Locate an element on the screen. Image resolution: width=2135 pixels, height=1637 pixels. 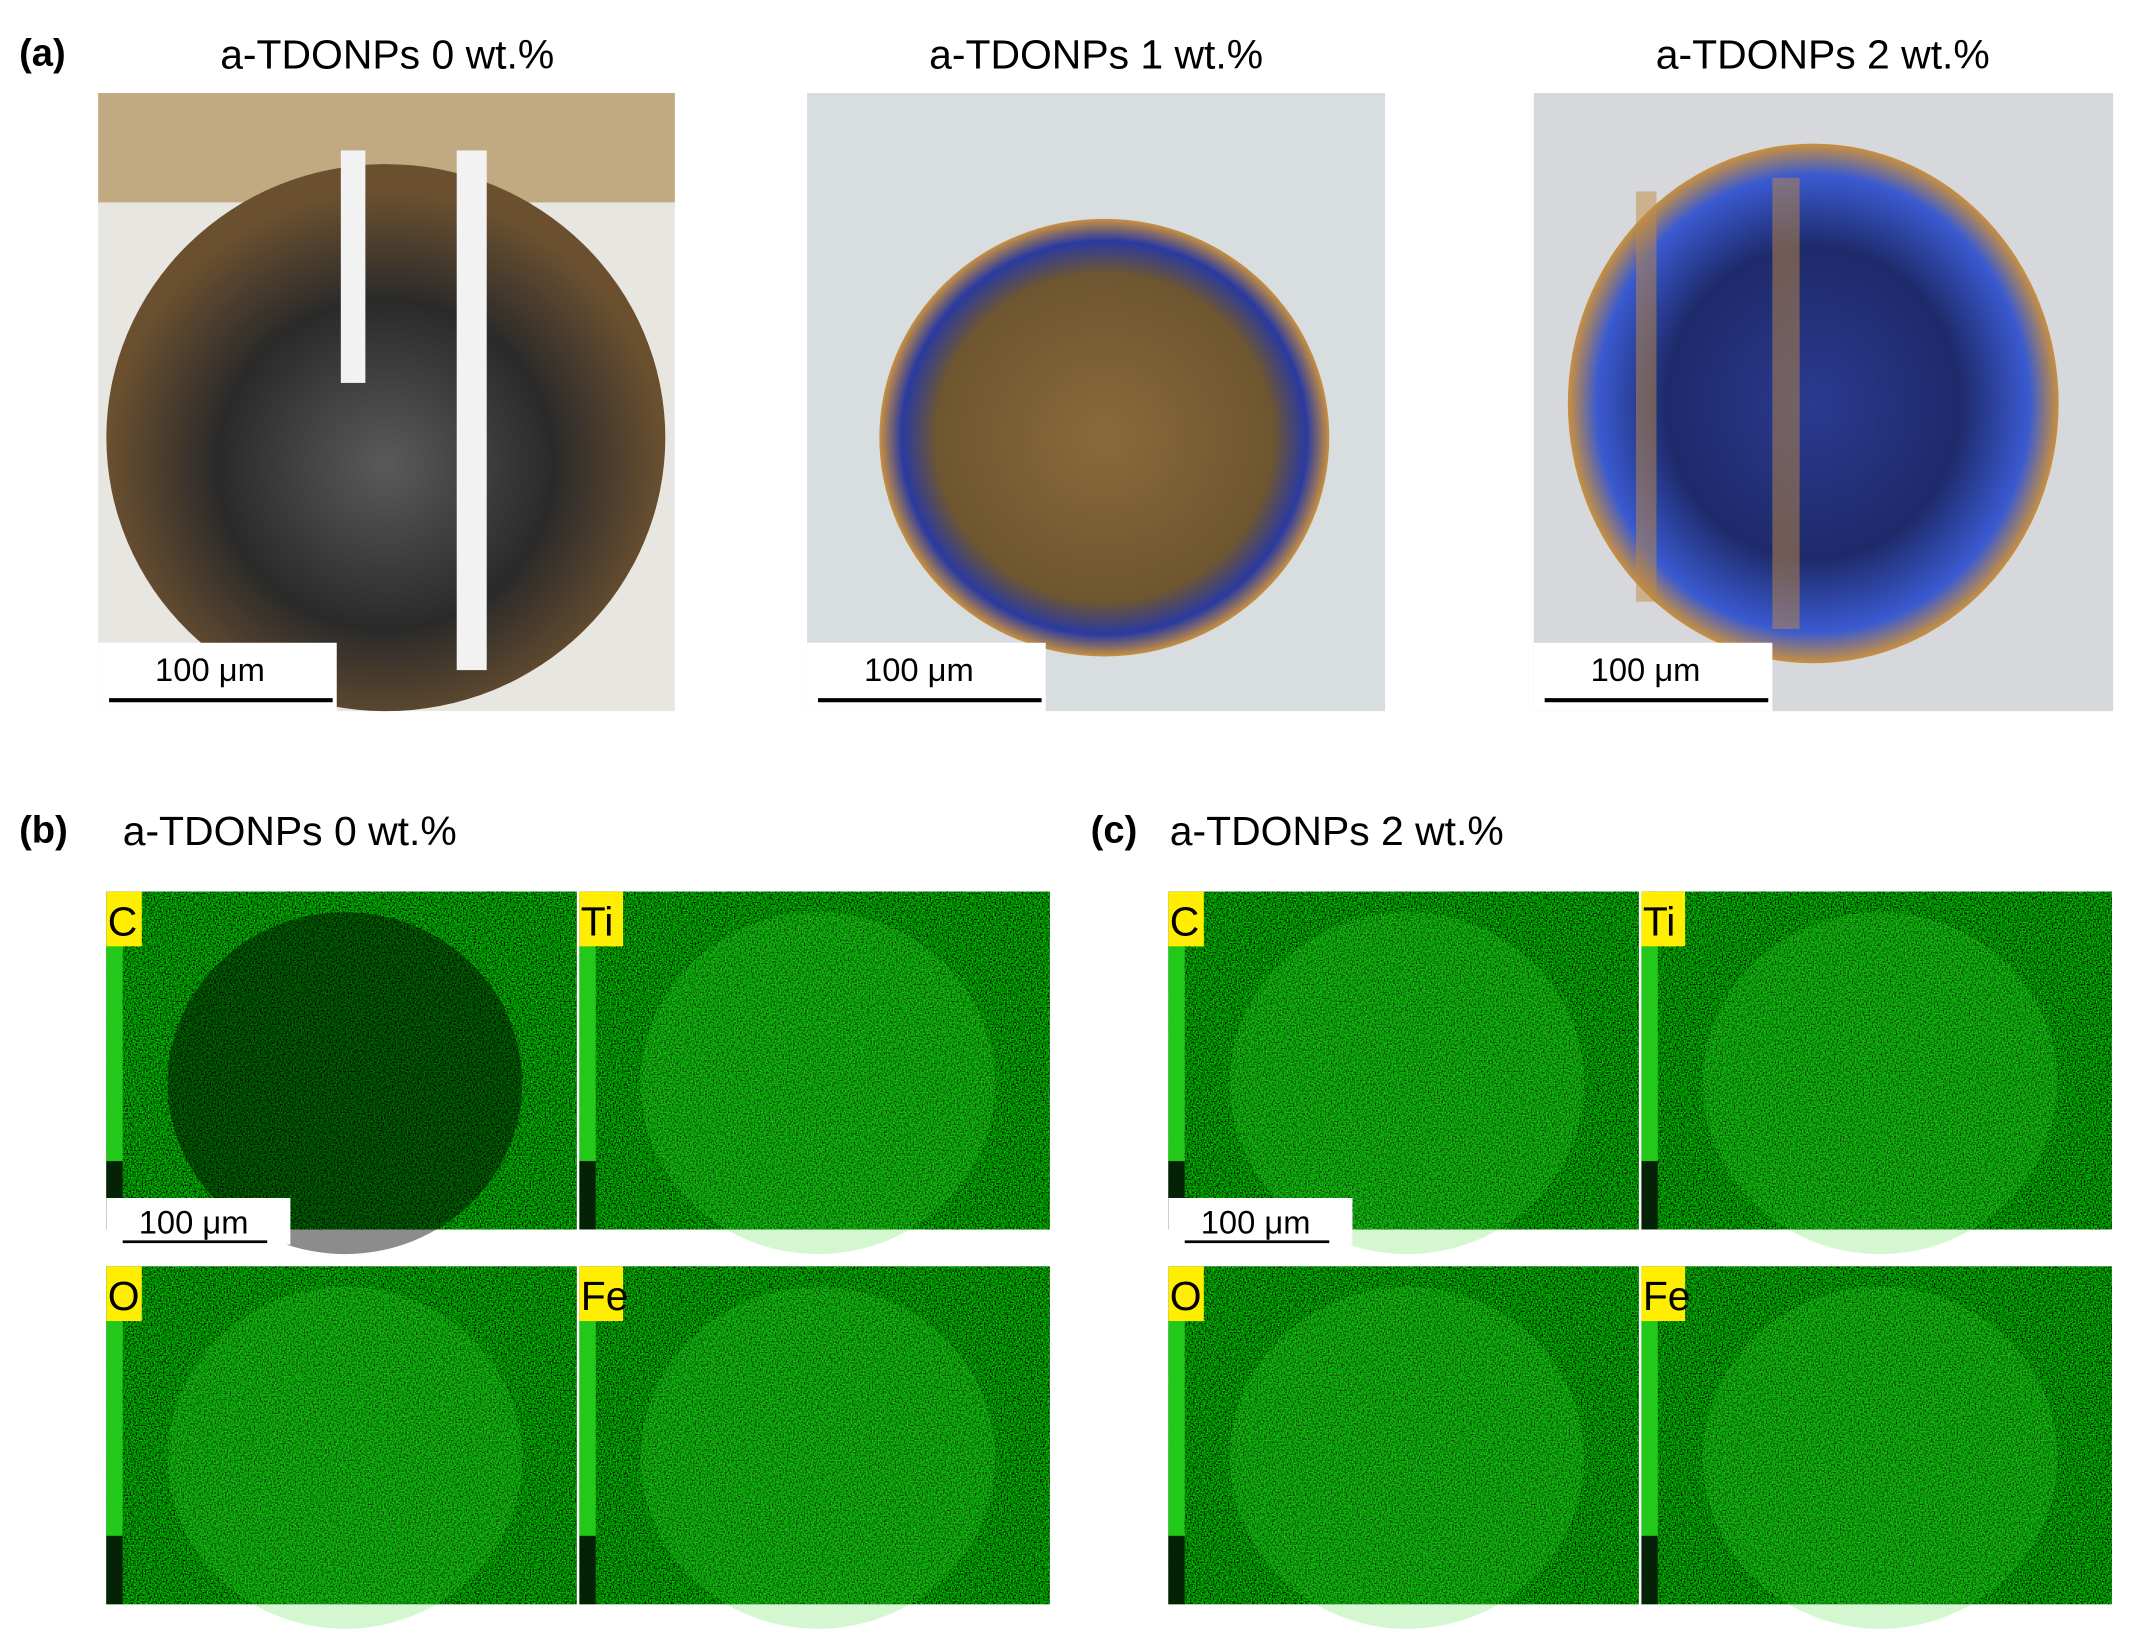
panel-label: (b) is located at coordinates (43, 829).